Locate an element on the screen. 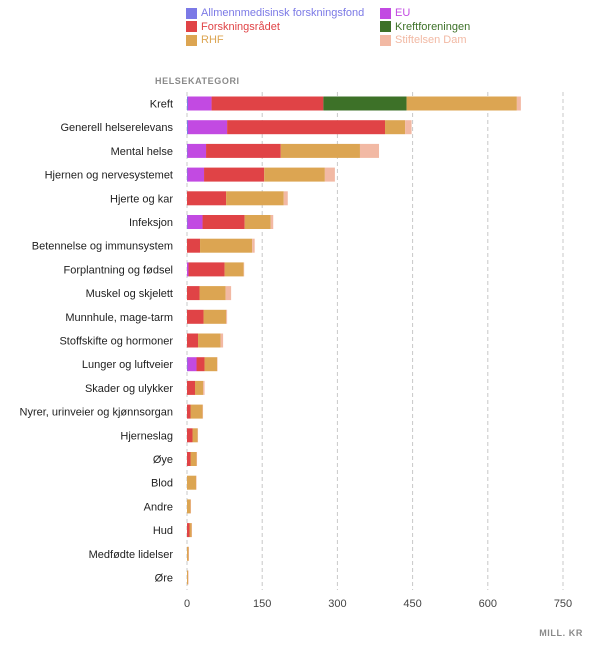  category-label: Øye is located at coordinates (163, 460).